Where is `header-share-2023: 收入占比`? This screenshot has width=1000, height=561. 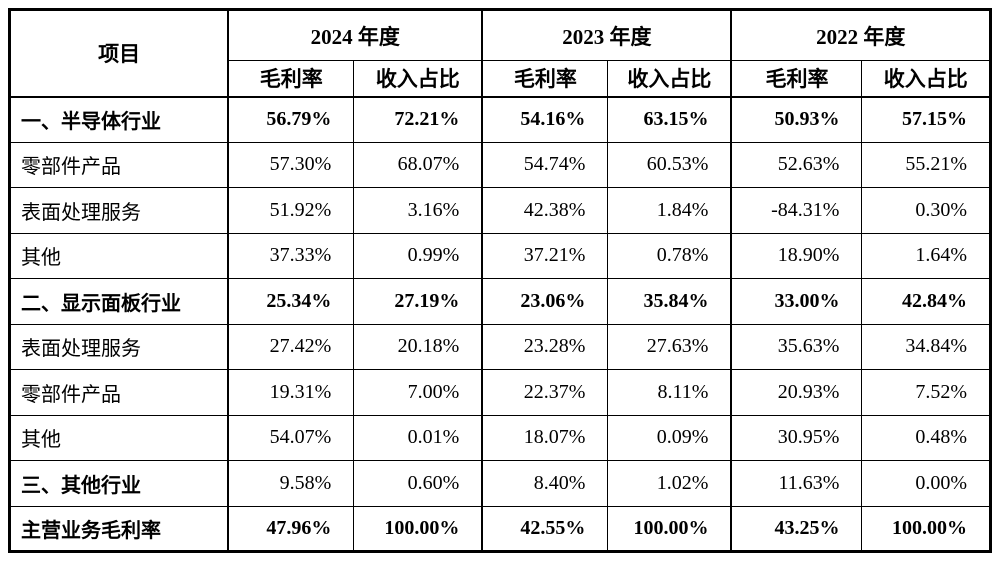
header-share-2023: 收入占比 is located at coordinates (669, 78).